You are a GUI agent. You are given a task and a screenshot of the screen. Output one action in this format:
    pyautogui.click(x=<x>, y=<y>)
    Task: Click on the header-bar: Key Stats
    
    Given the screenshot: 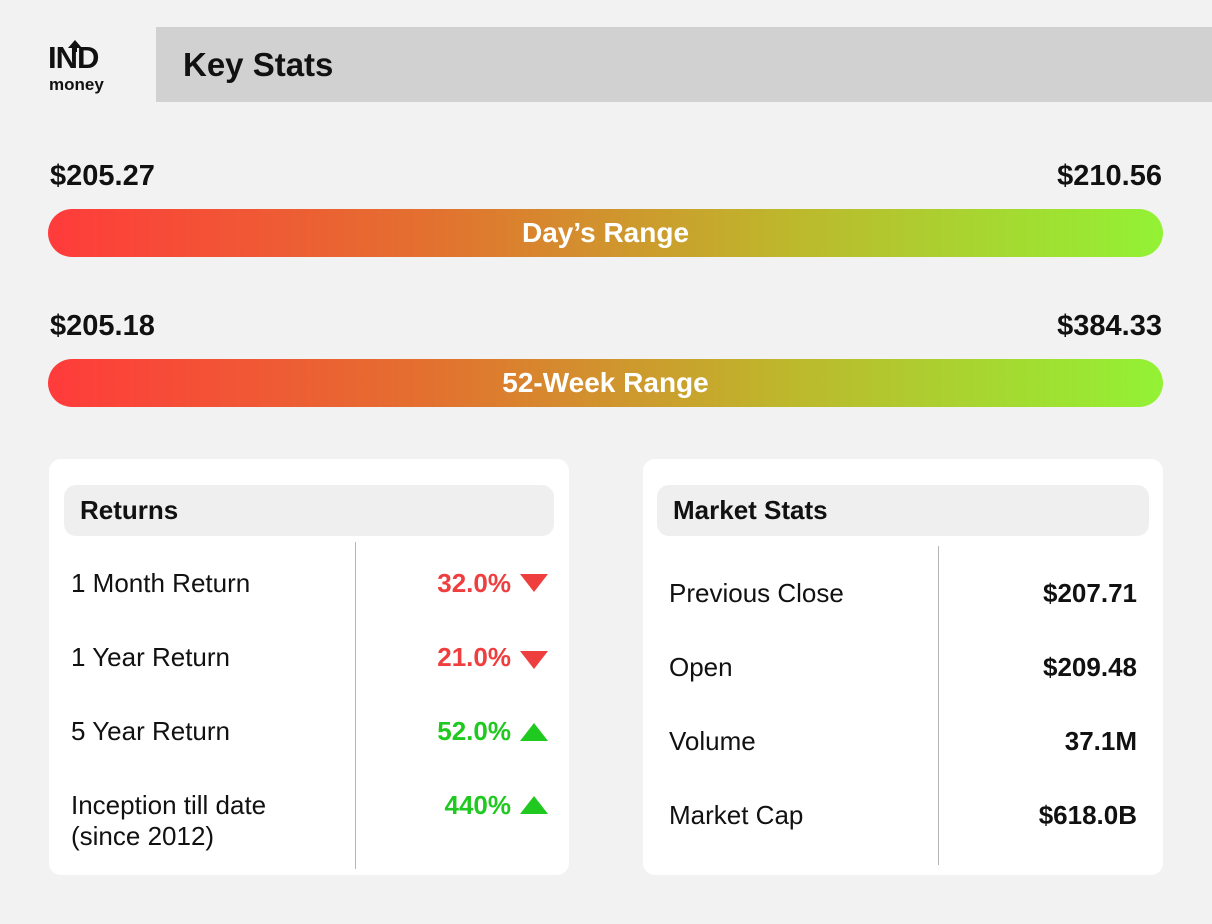 What is the action you would take?
    pyautogui.click(x=684, y=64)
    